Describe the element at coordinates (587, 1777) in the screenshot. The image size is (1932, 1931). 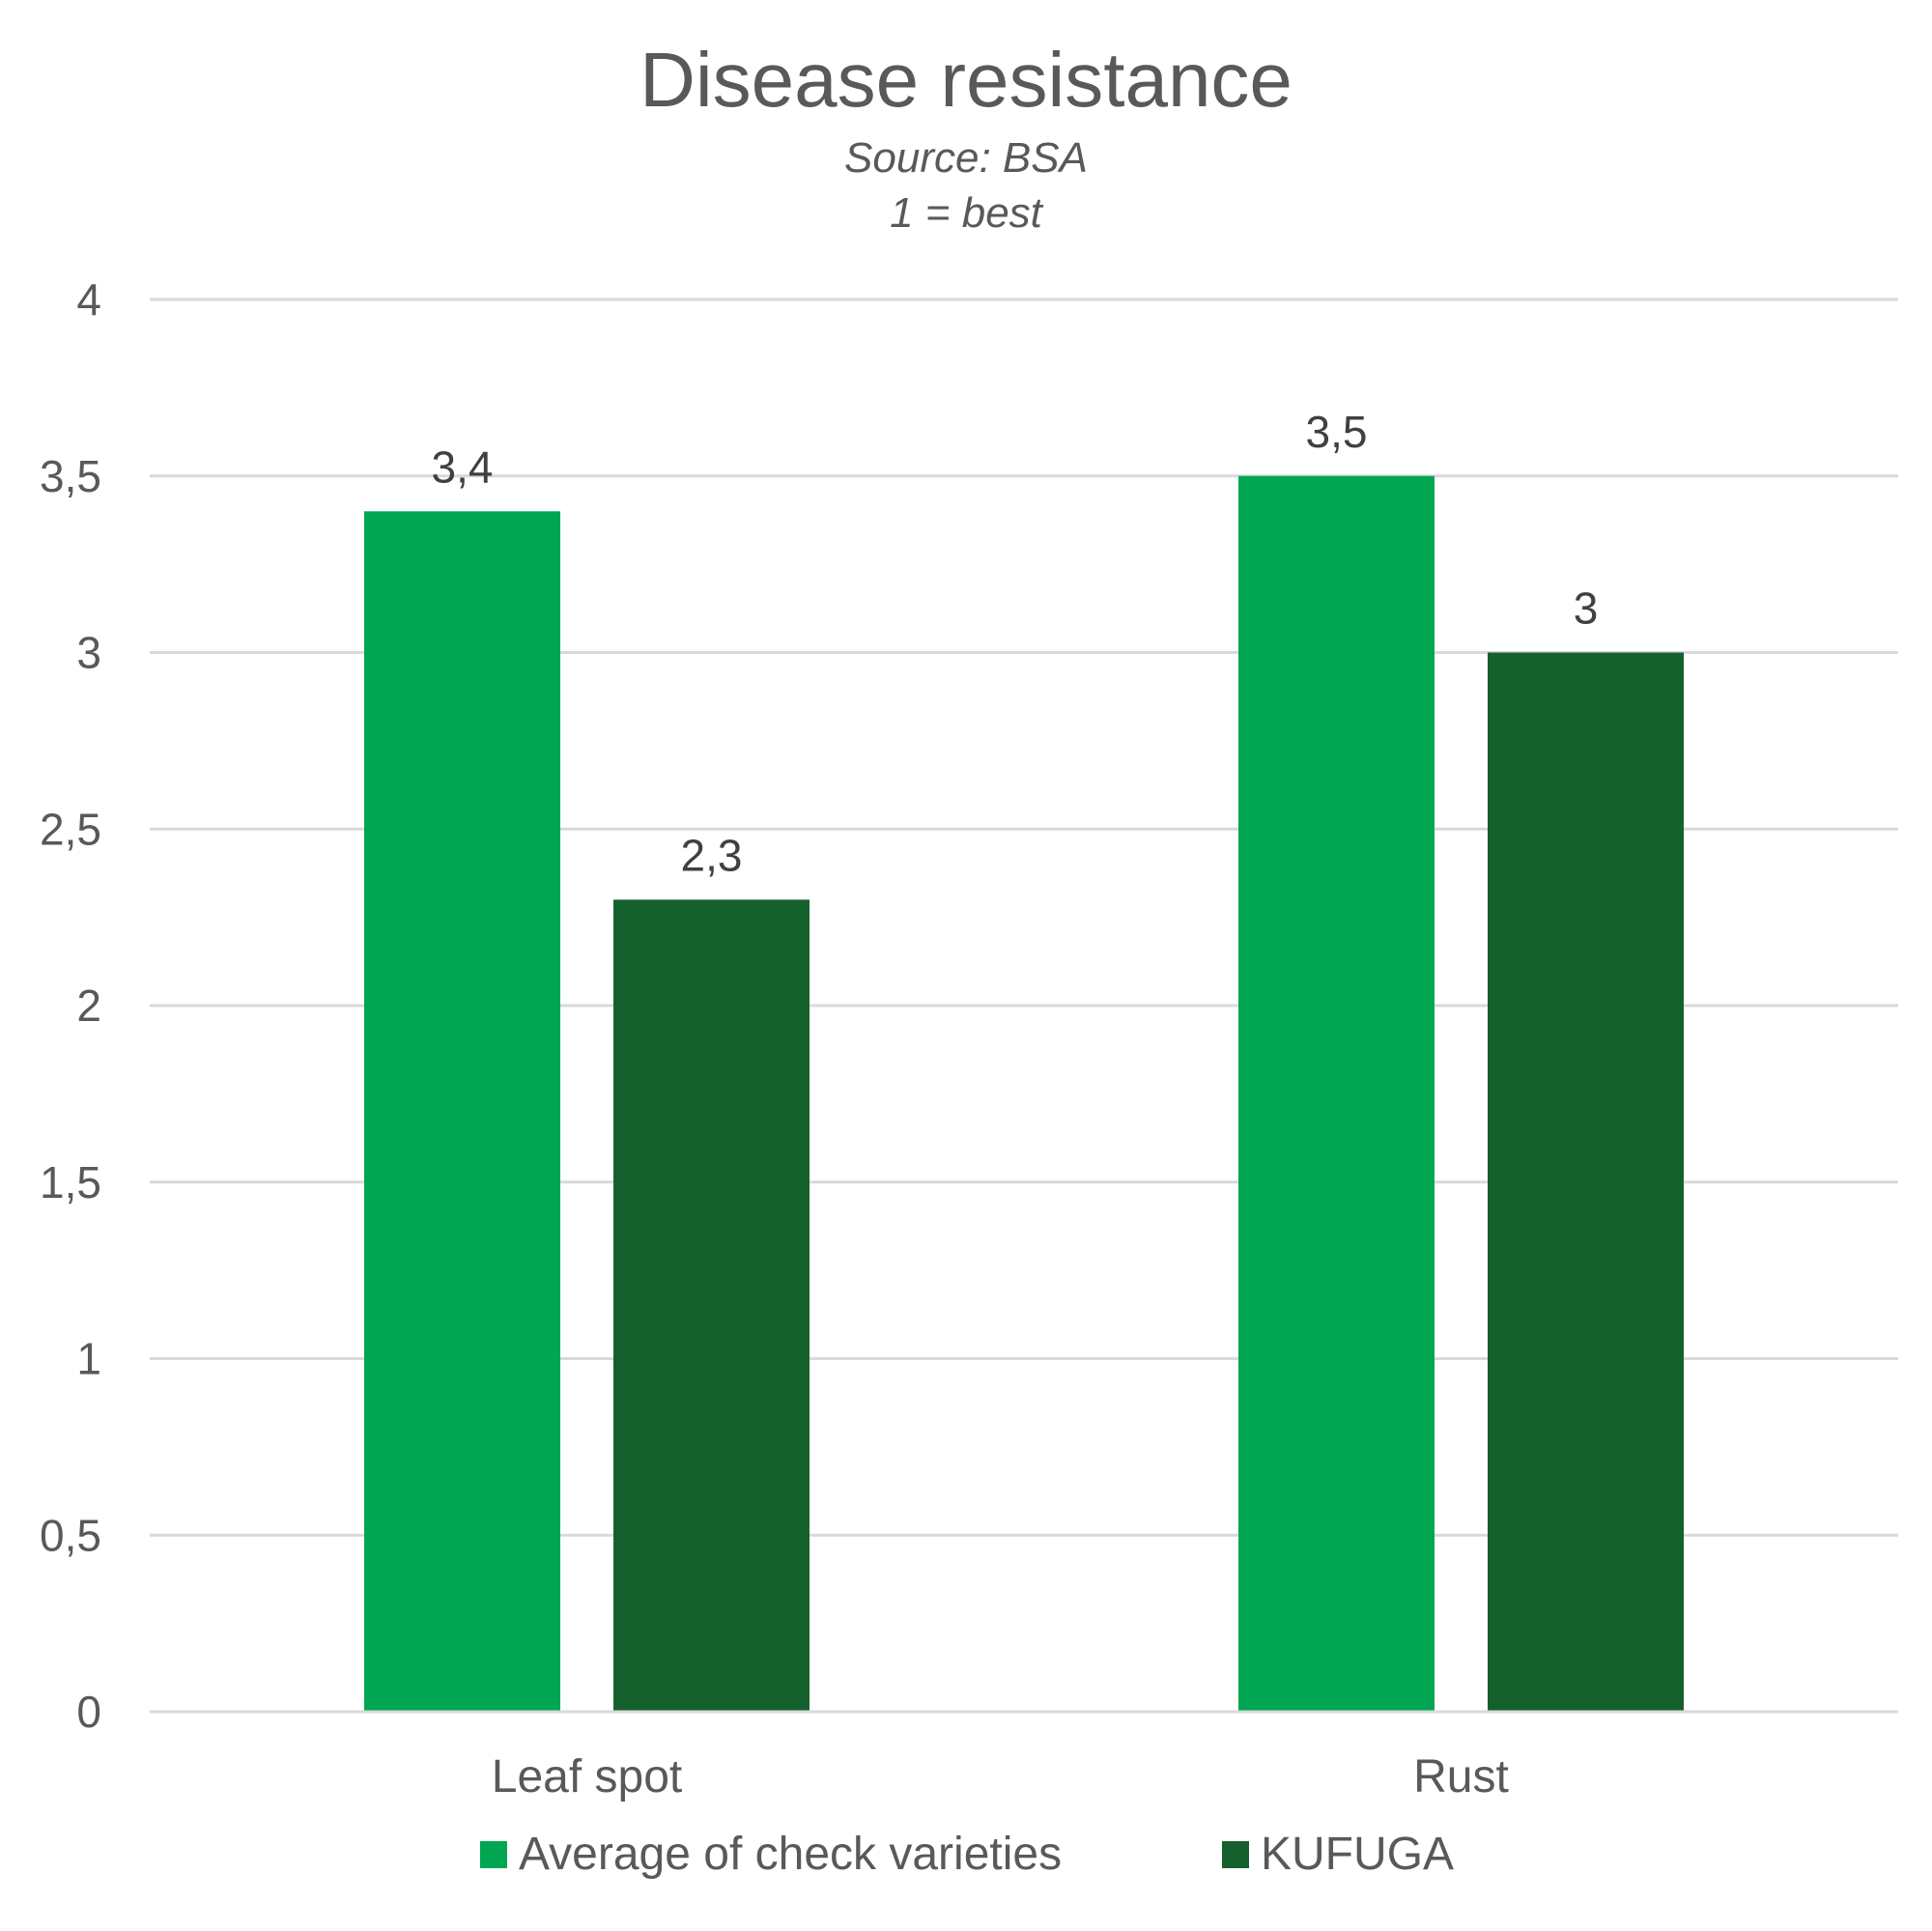
I see `x-tick-label: Leaf spot` at that location.